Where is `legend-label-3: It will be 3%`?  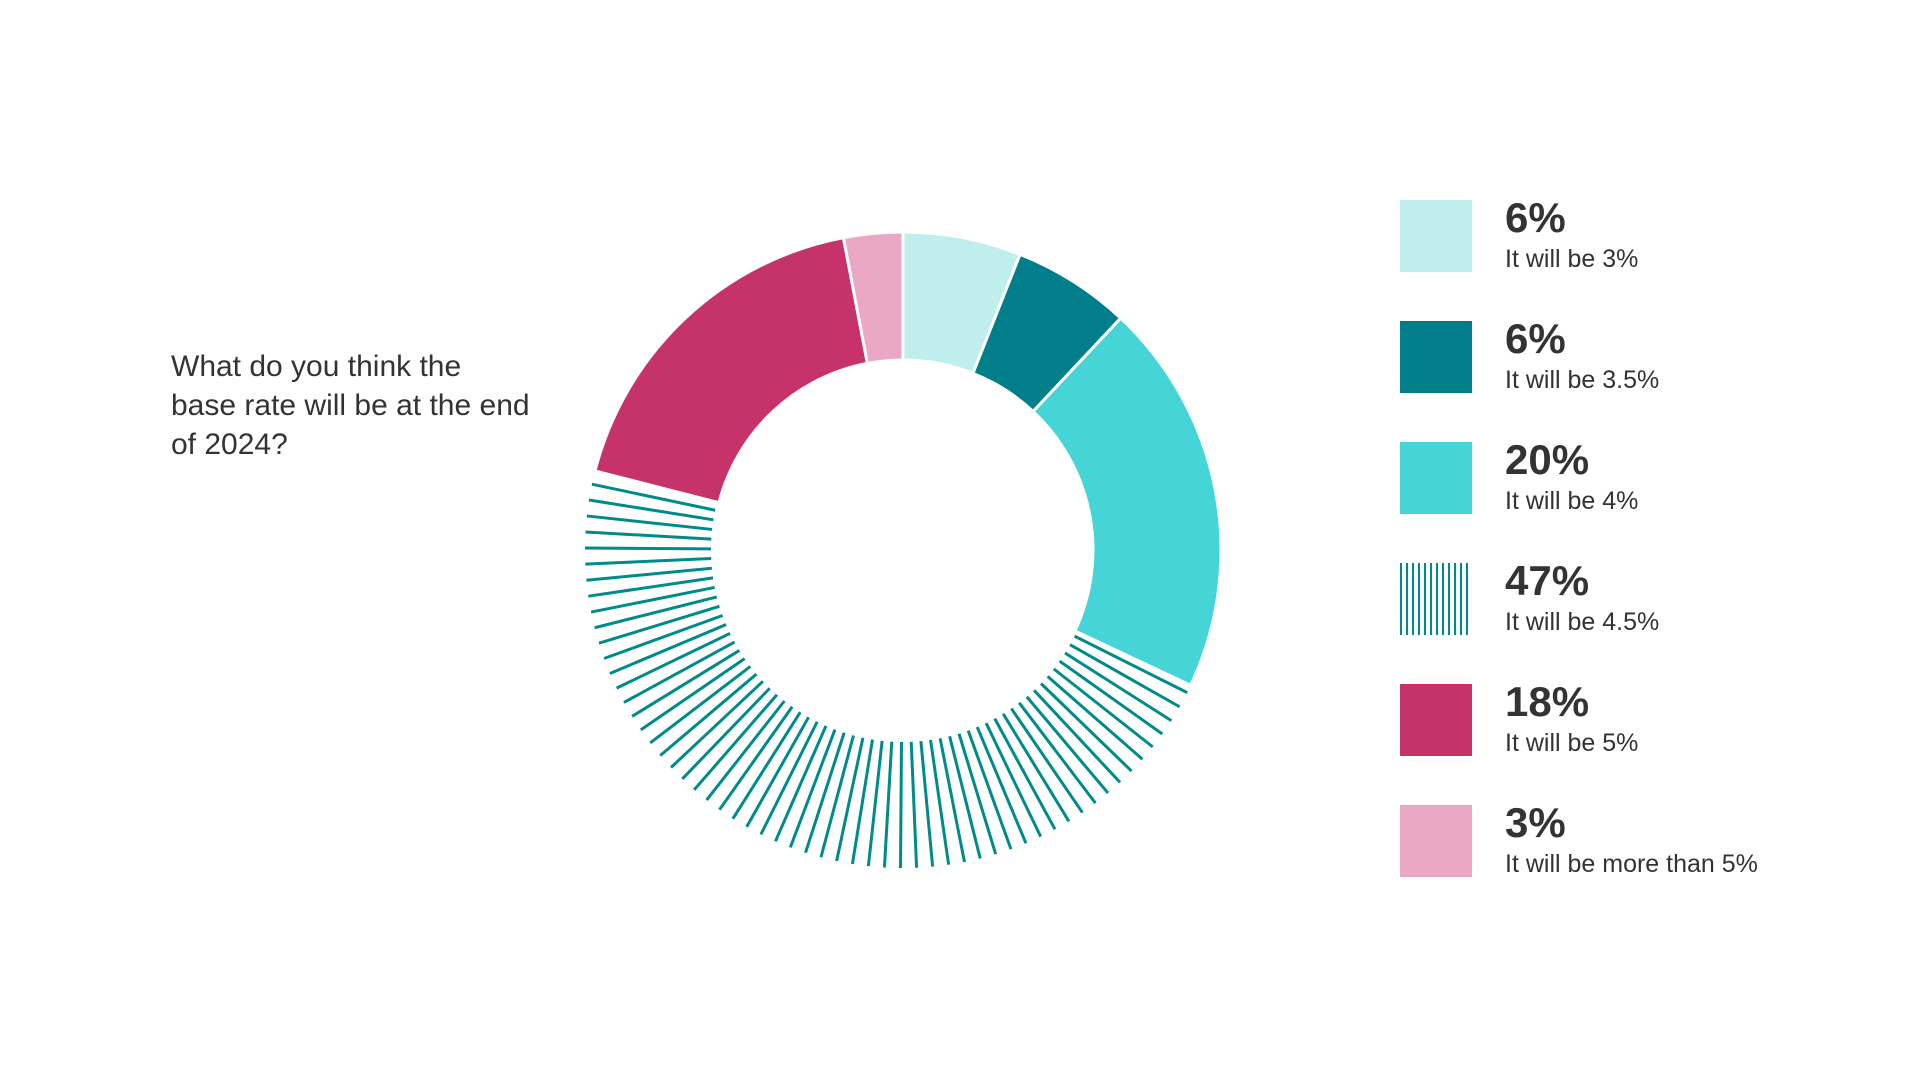 legend-label-3: It will be 3% is located at coordinates (1572, 259).